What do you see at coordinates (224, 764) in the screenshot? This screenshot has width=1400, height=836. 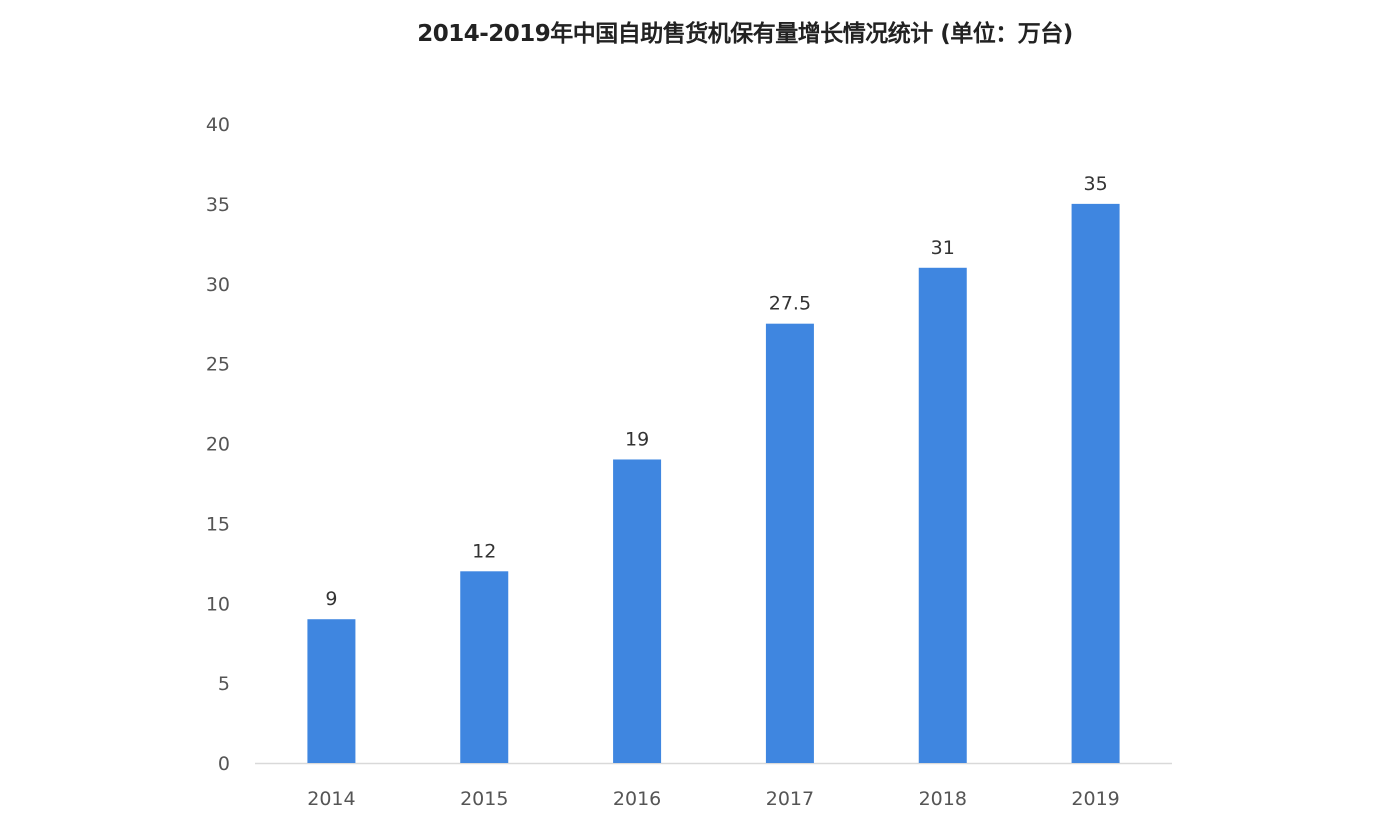 I see `y-tick-label: 0` at bounding box center [224, 764].